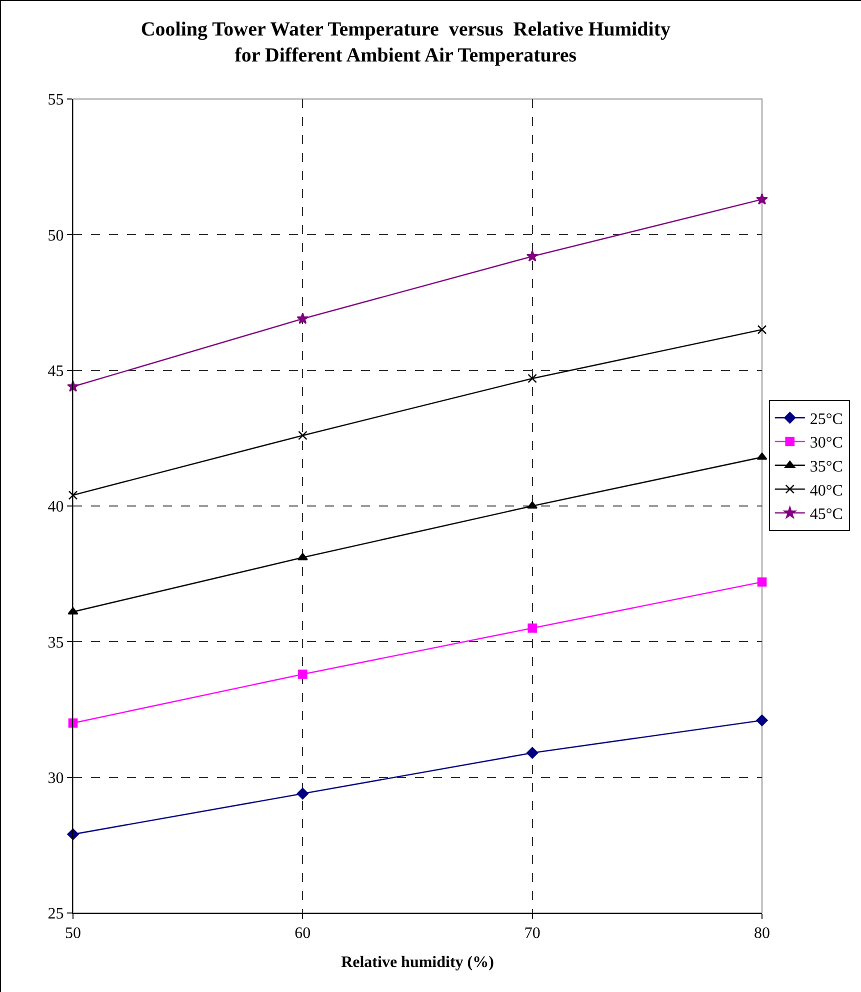  Describe the element at coordinates (56, 507) in the screenshot. I see `y-tick-label: 40` at that location.